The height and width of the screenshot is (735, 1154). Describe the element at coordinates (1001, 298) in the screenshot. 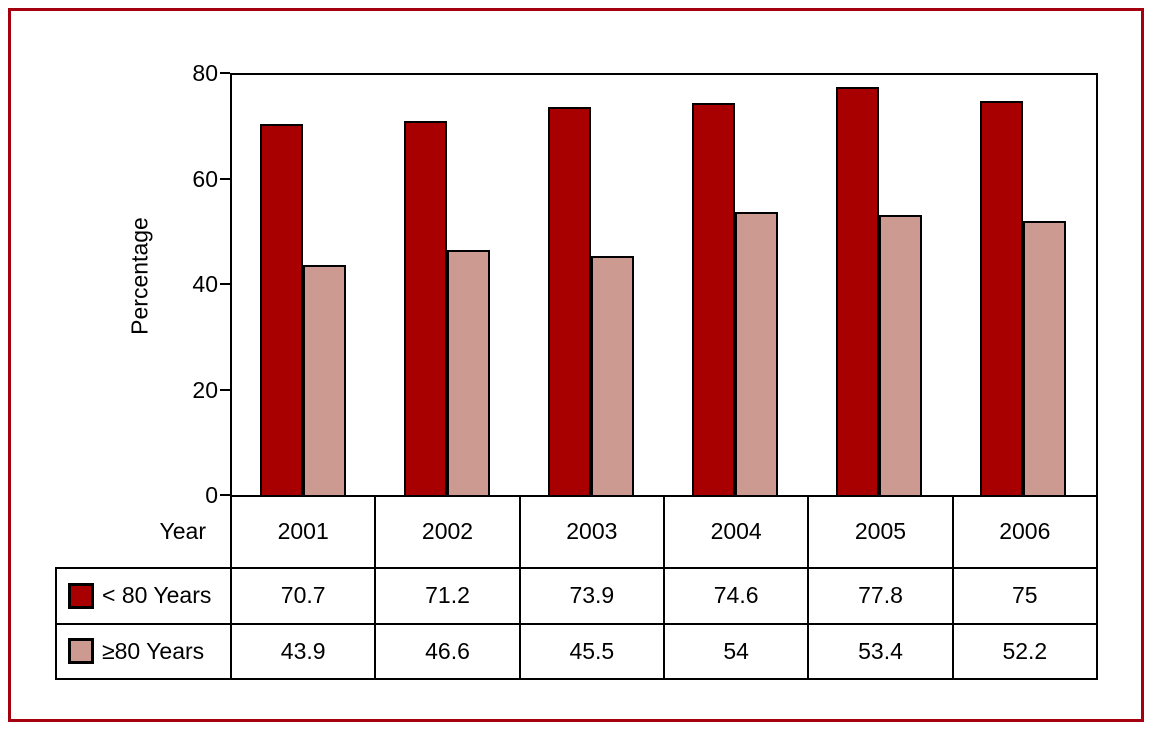

I see `bar-2006-under80` at that location.